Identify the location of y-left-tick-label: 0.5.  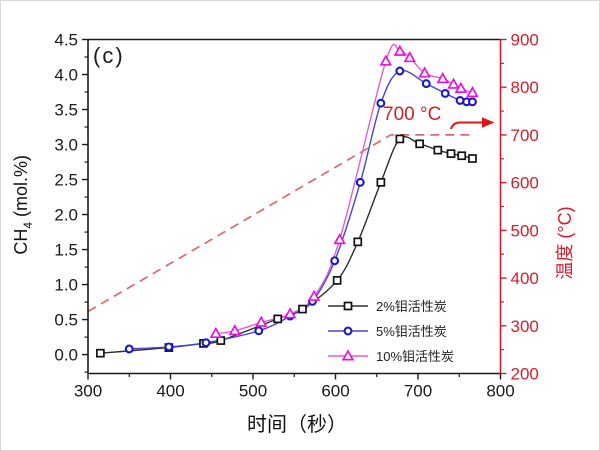
(66, 320).